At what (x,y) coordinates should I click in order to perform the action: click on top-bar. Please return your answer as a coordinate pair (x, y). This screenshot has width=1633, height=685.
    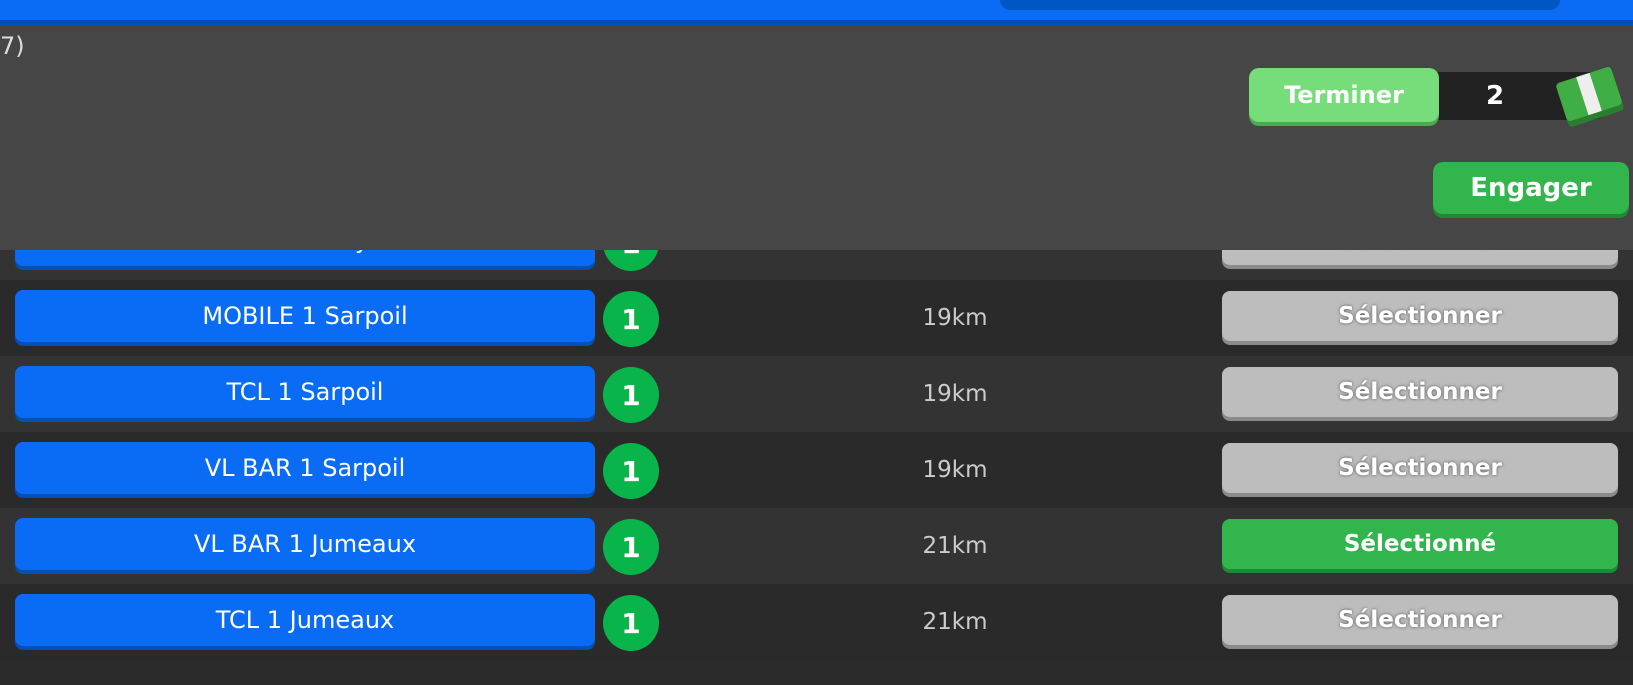
    Looking at the image, I should click on (816, 12).